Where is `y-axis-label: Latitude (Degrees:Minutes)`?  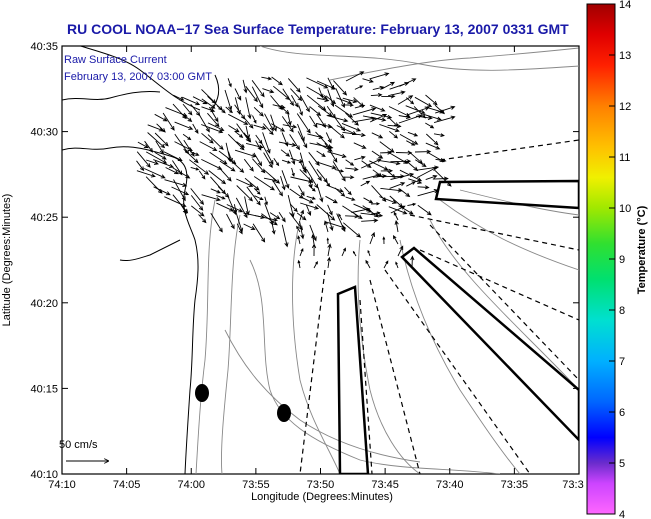 y-axis-label: Latitude (Degrees:Minutes) is located at coordinates (7, 260).